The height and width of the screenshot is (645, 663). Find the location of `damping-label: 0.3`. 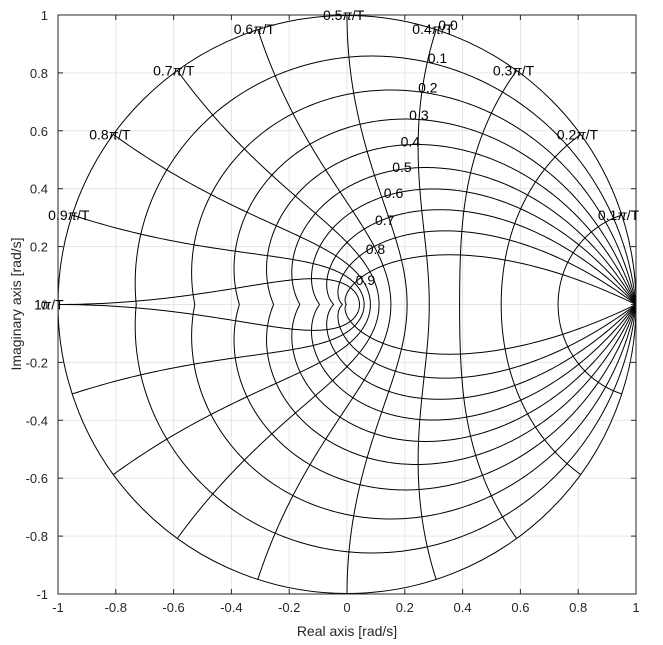

damping-label: 0.3 is located at coordinates (419, 115).